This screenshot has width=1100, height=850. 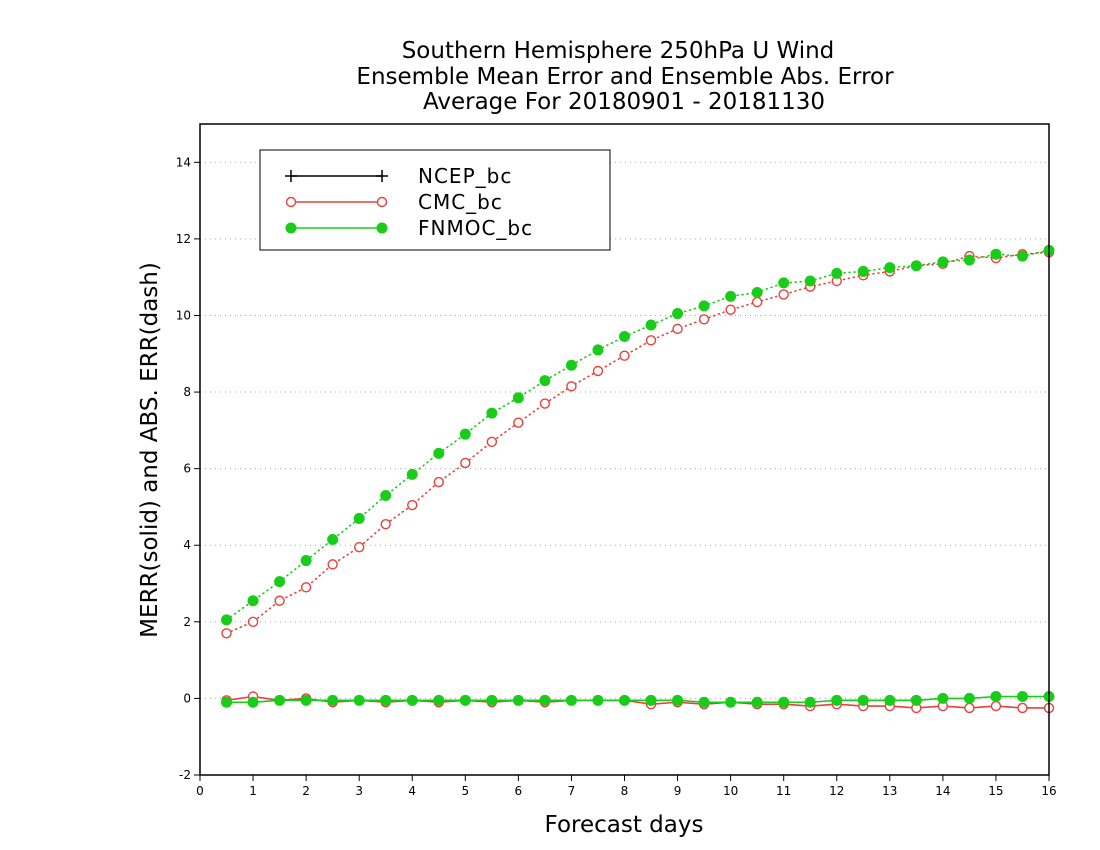 What do you see at coordinates (394, 202) in the screenshot?
I see `legend-entry-CMC_bc: CMC_bc` at bounding box center [394, 202].